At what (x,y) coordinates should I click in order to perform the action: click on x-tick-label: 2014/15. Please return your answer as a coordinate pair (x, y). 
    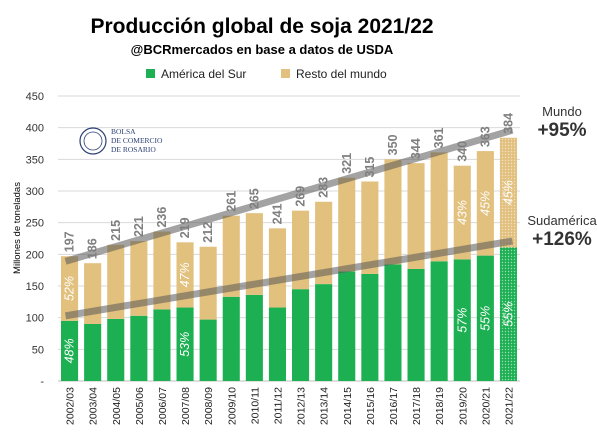
    Looking at the image, I should click on (348, 406).